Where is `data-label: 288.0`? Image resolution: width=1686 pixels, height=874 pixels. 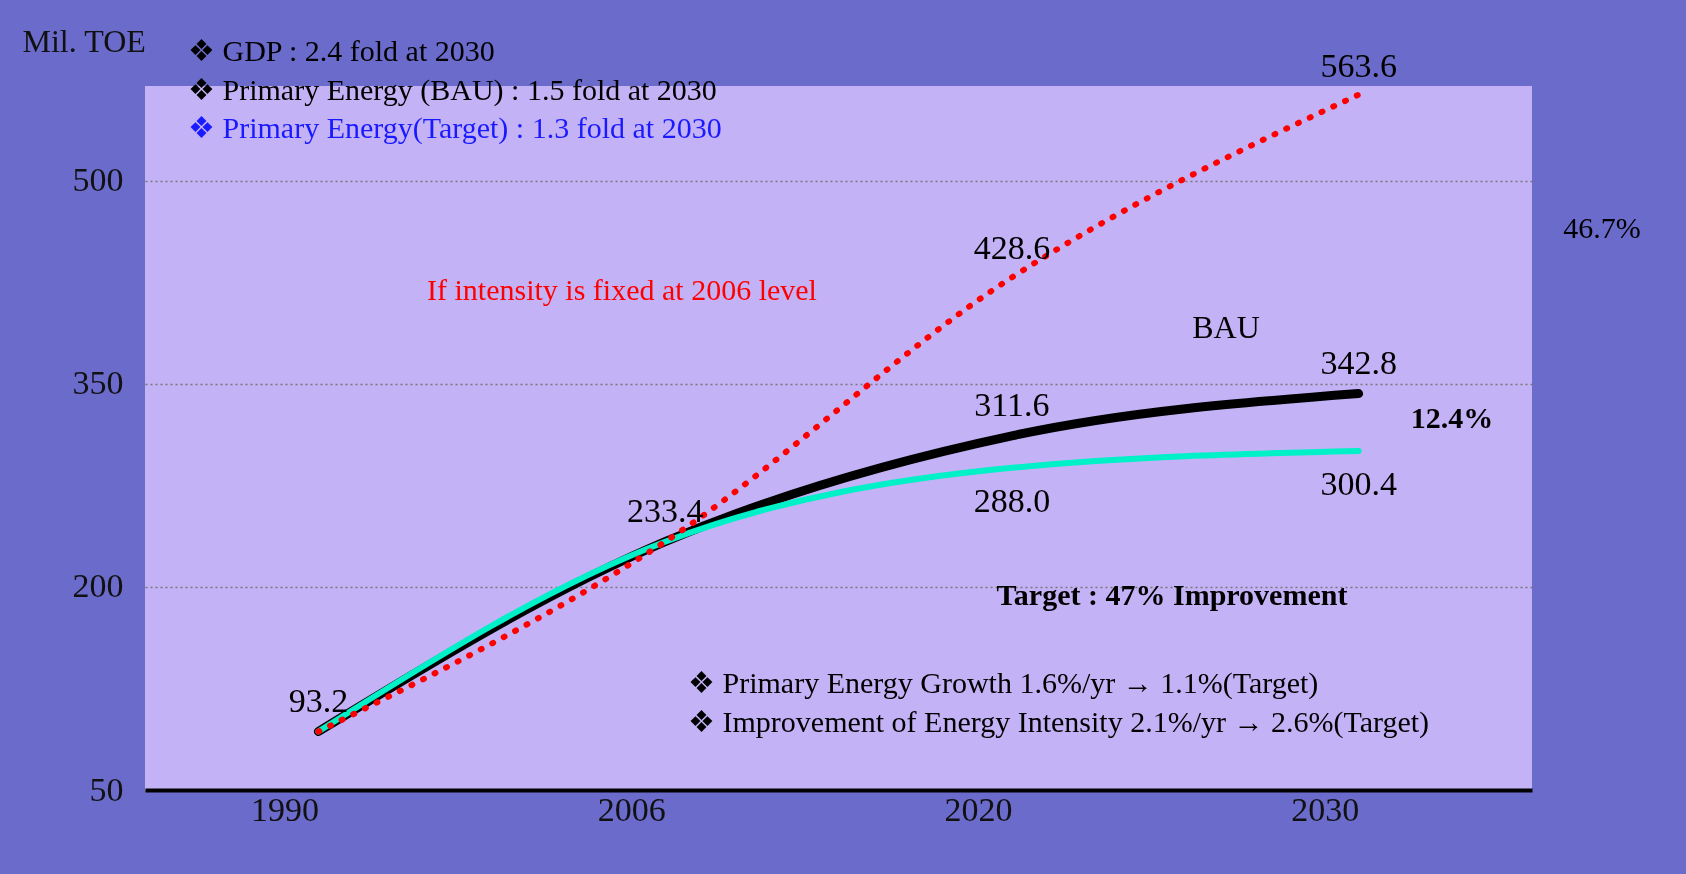 data-label: 288.0 is located at coordinates (1012, 500).